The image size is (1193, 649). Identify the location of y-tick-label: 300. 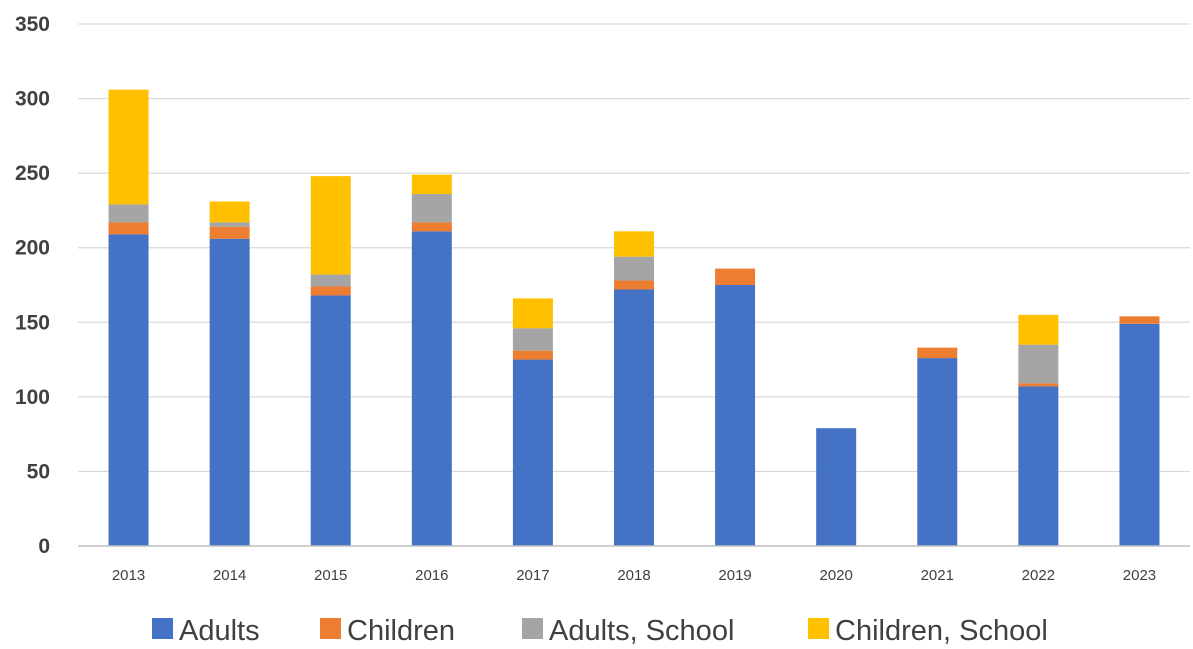
(32, 99).